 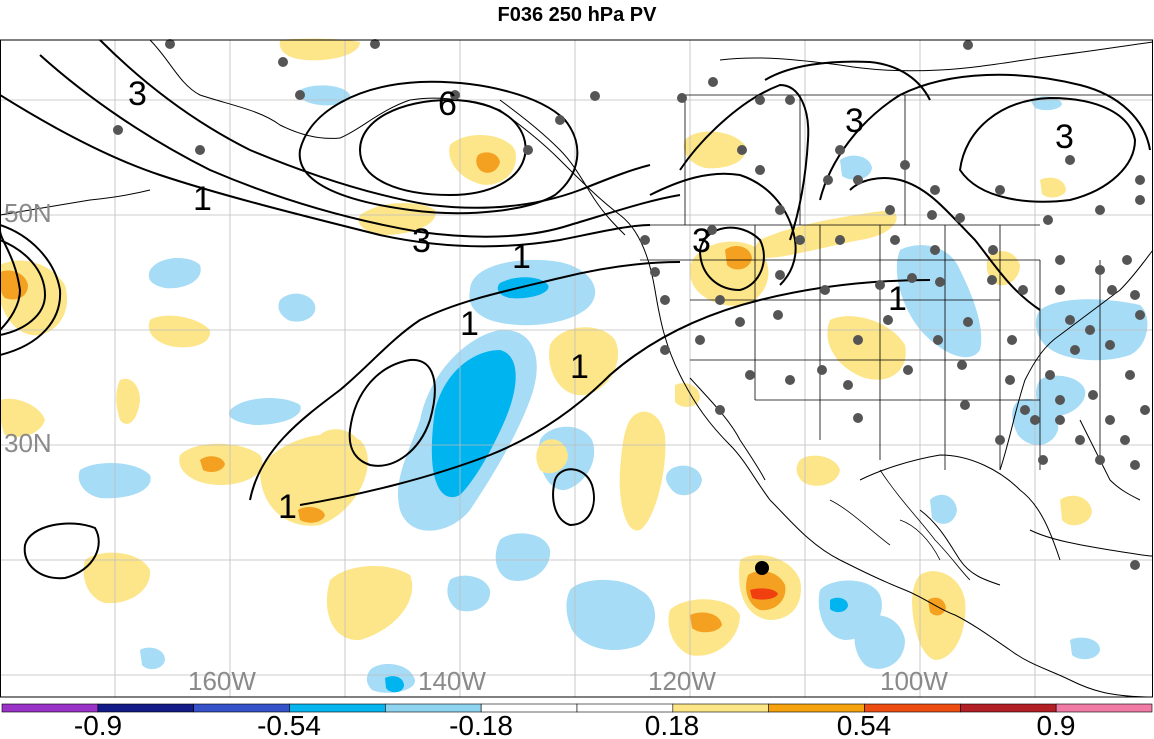 I want to click on colorbar-label: 0.54, so click(x=864, y=724).